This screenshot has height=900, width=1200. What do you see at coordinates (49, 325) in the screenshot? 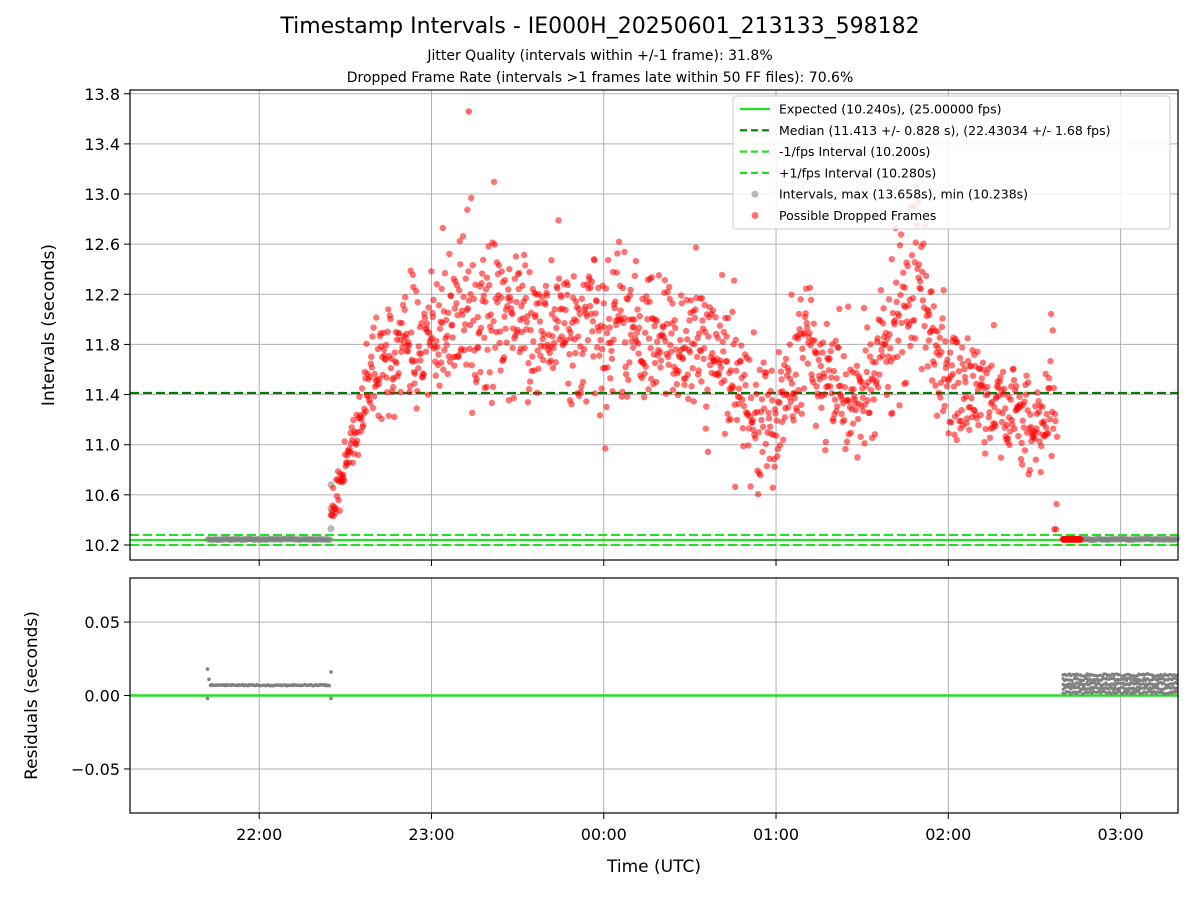
I see `top-y-axis-label: Intervals (seconds)` at bounding box center [49, 325].